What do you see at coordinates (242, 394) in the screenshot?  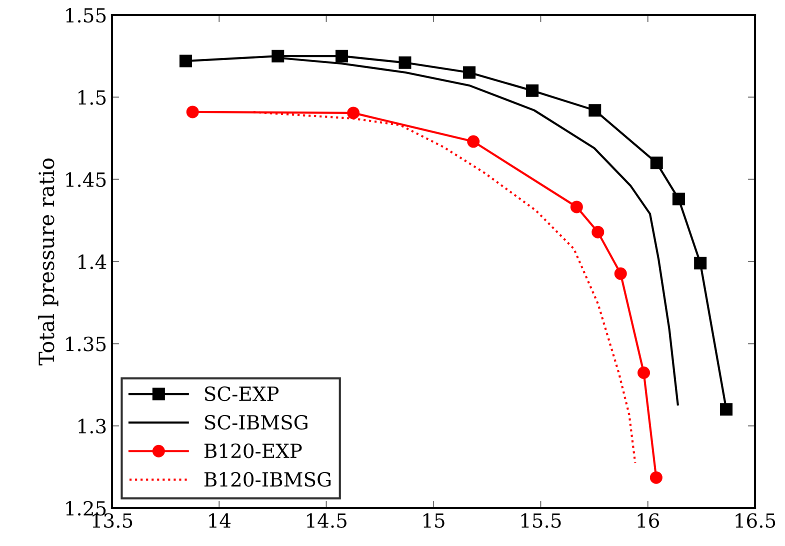 I see `legend-label: SC-EXP` at bounding box center [242, 394].